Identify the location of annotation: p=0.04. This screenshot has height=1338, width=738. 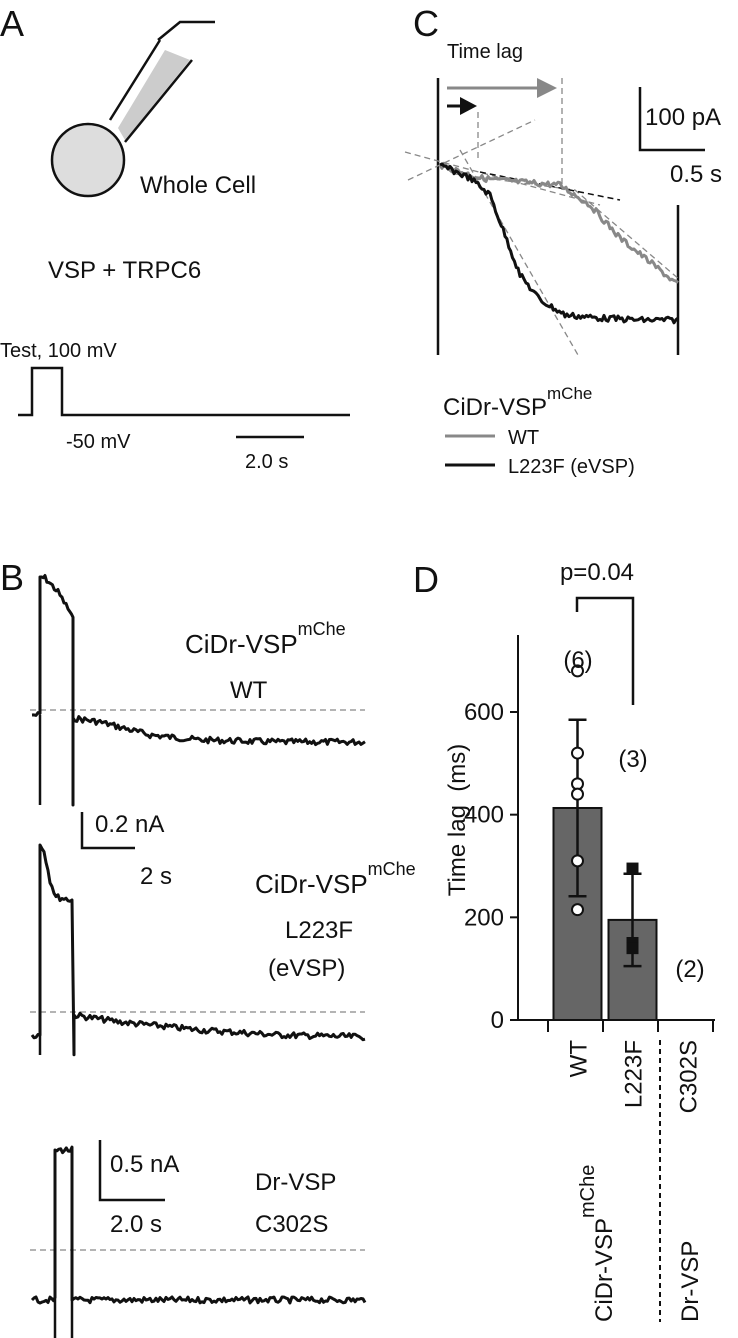
(597, 572).